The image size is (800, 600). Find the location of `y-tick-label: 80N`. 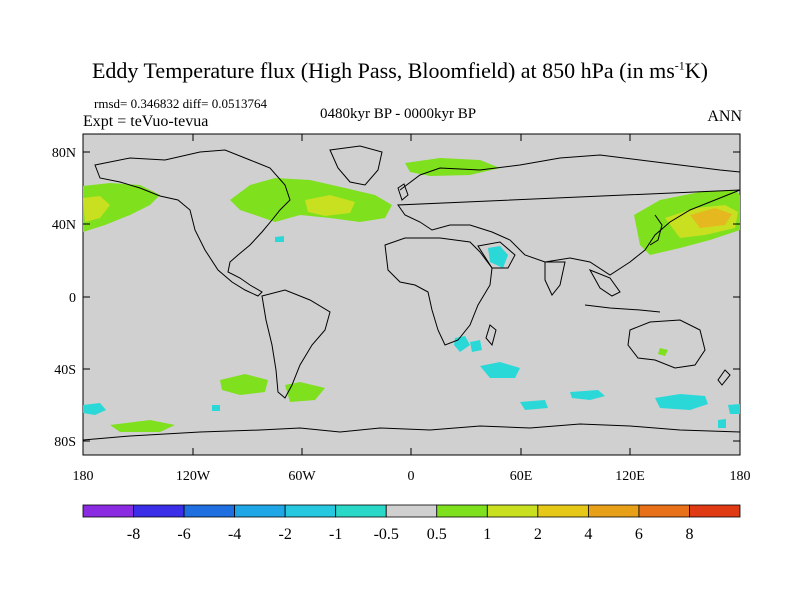

y-tick-label: 80N is located at coordinates (64, 153).